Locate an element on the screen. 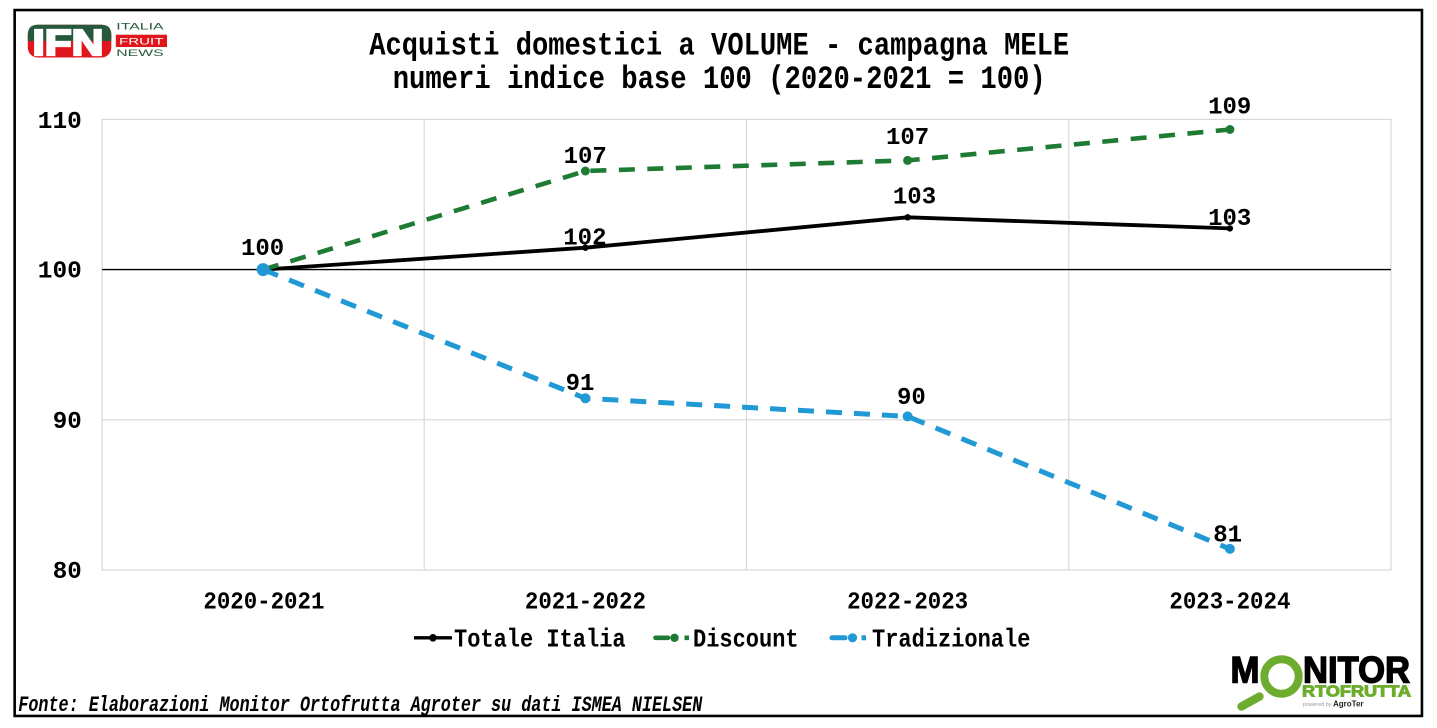 The height and width of the screenshot is (728, 1437). svg-text: 91 is located at coordinates (580, 384).